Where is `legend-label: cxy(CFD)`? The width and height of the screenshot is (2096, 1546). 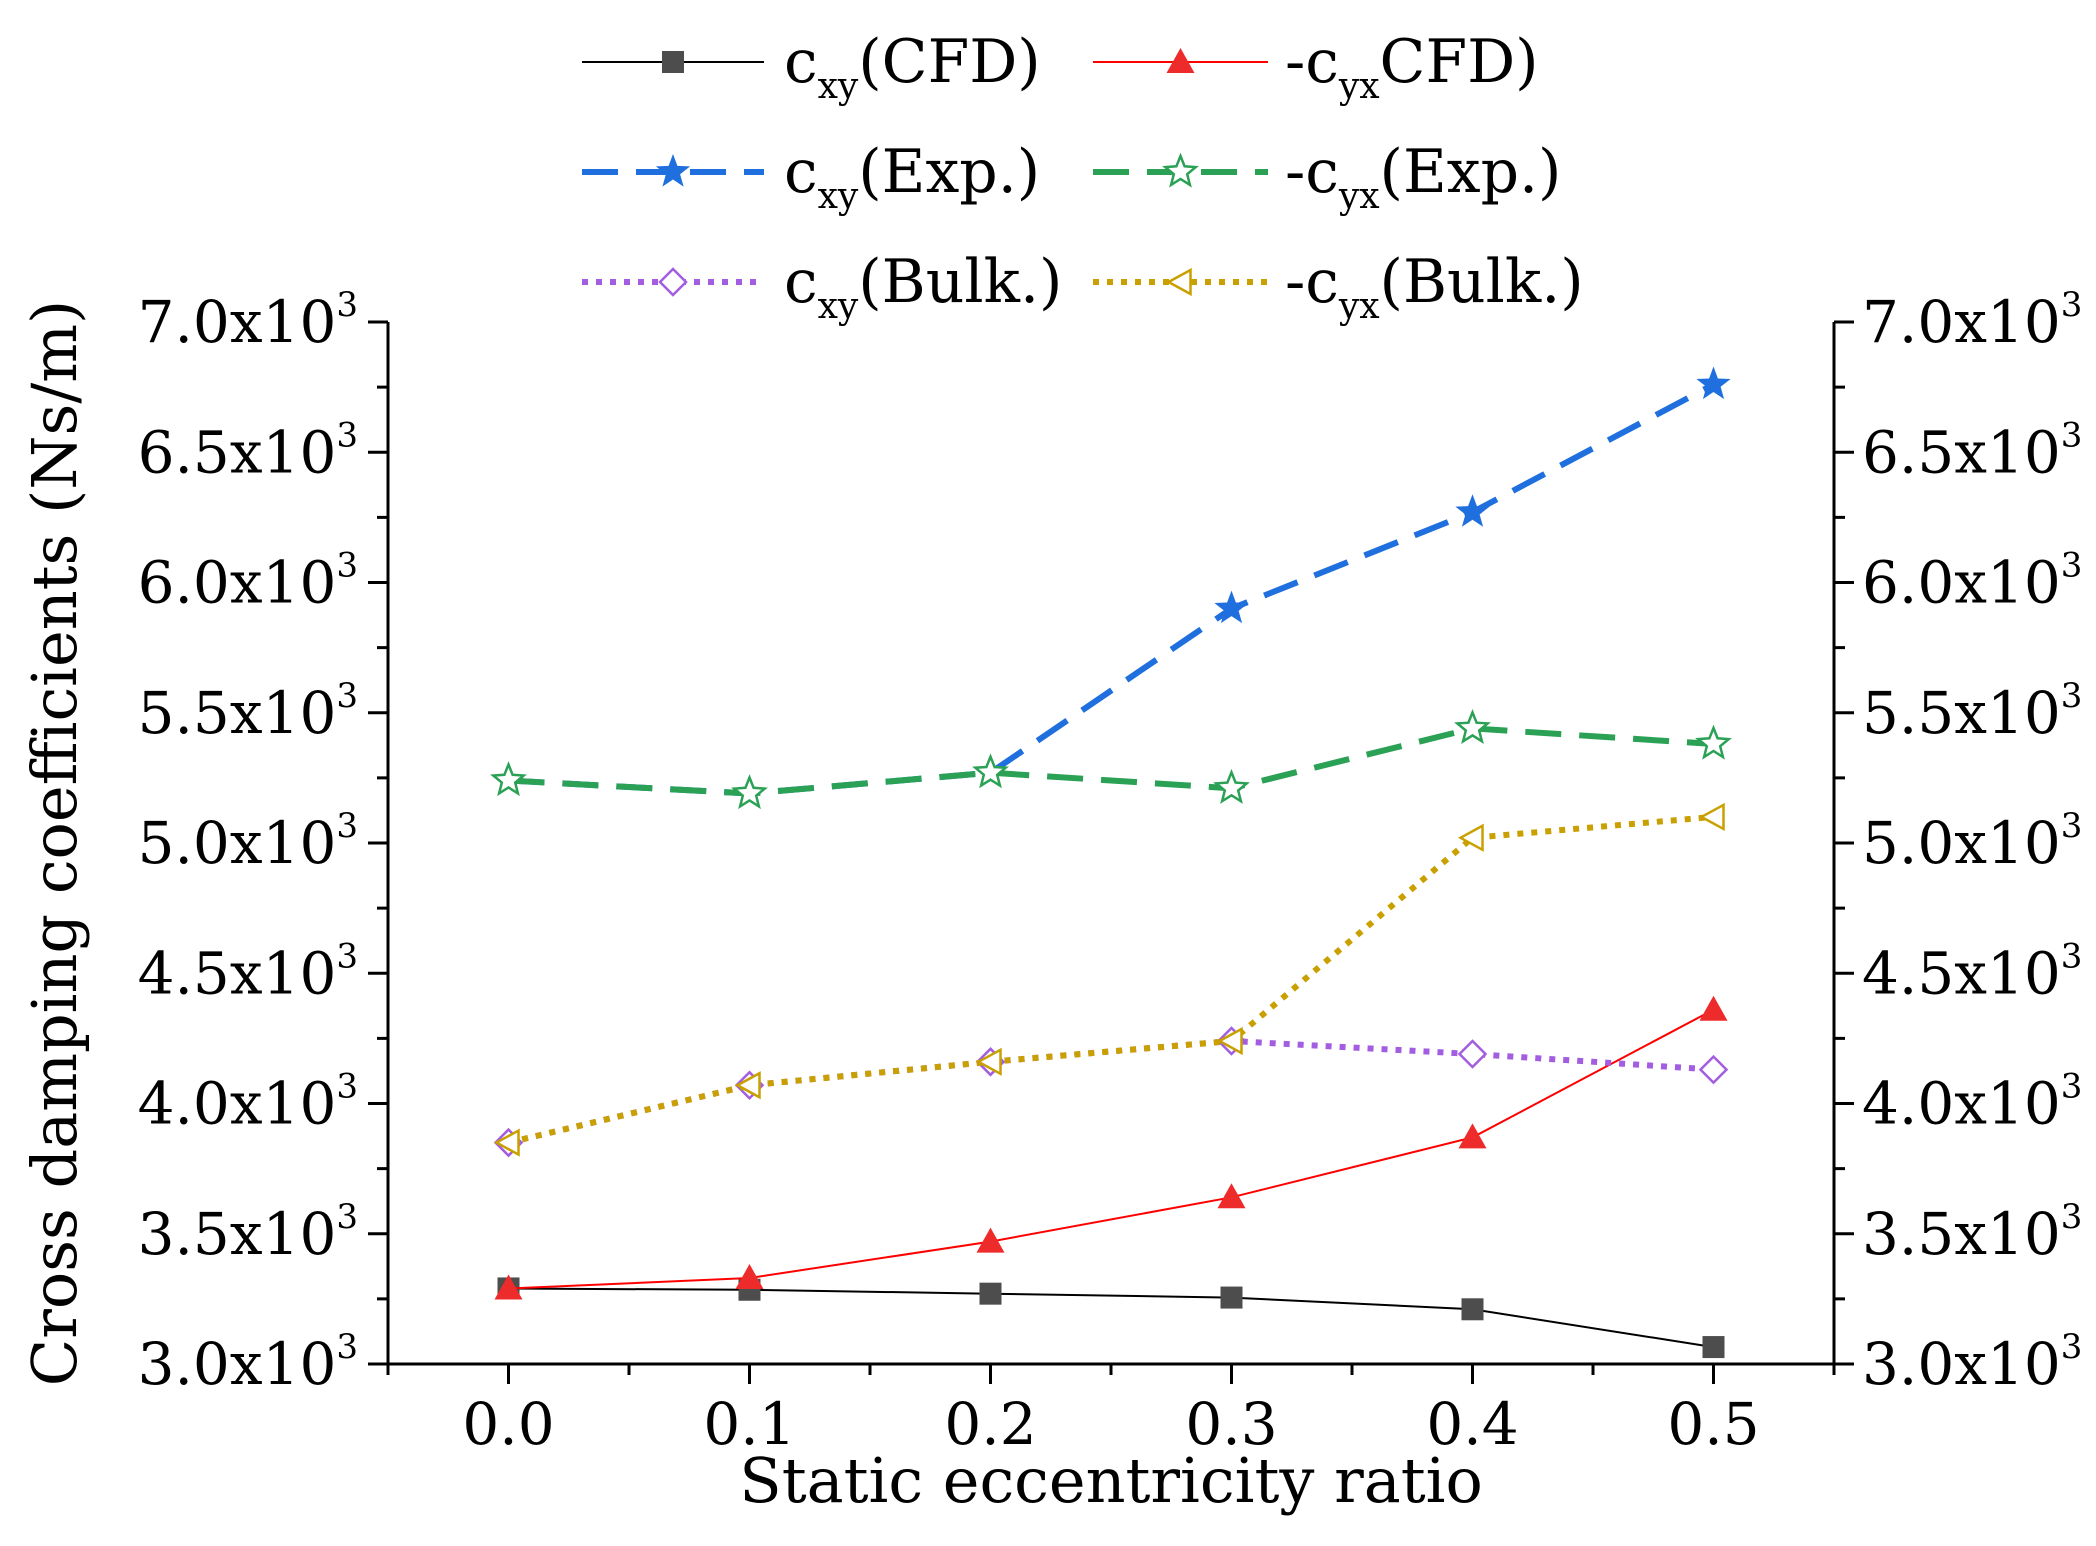
legend-label: cxy(CFD) is located at coordinates (912, 67).